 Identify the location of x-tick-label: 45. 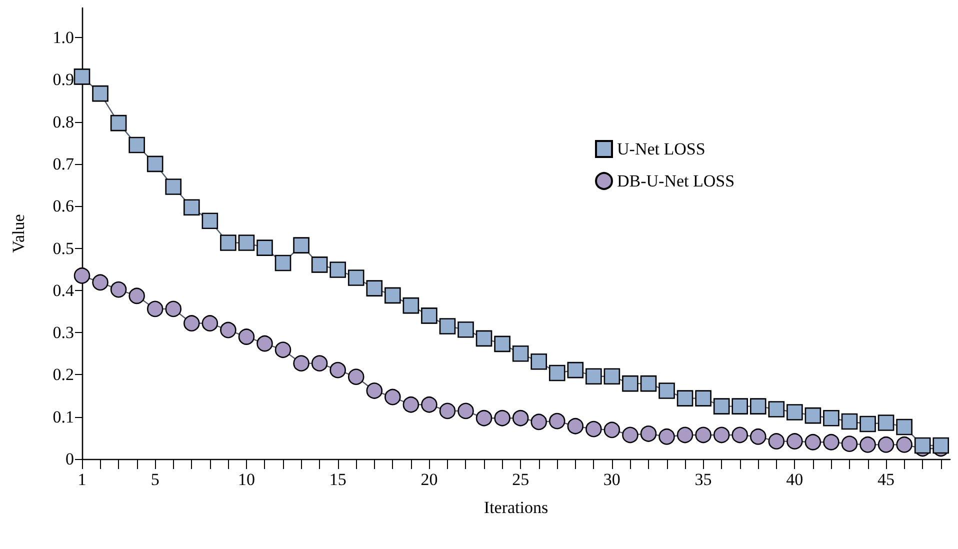
(886, 479).